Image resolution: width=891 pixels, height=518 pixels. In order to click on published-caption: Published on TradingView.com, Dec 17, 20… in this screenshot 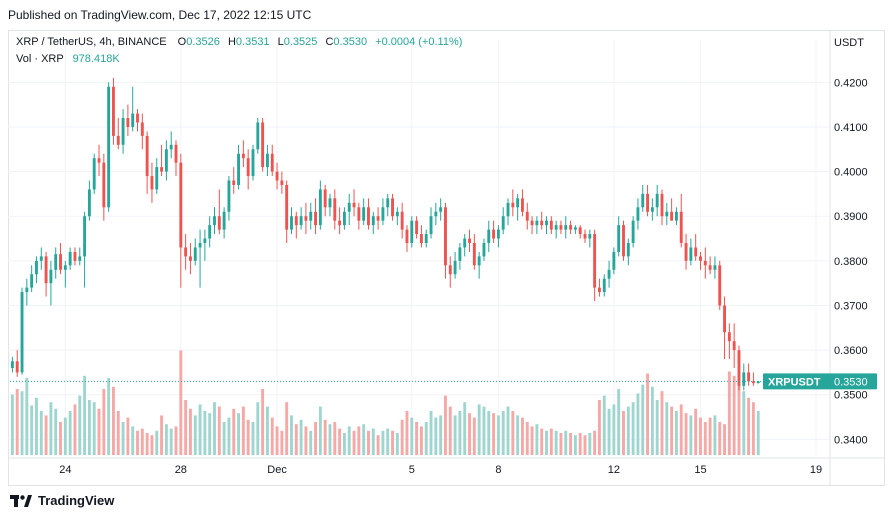, I will do `click(160, 15)`.